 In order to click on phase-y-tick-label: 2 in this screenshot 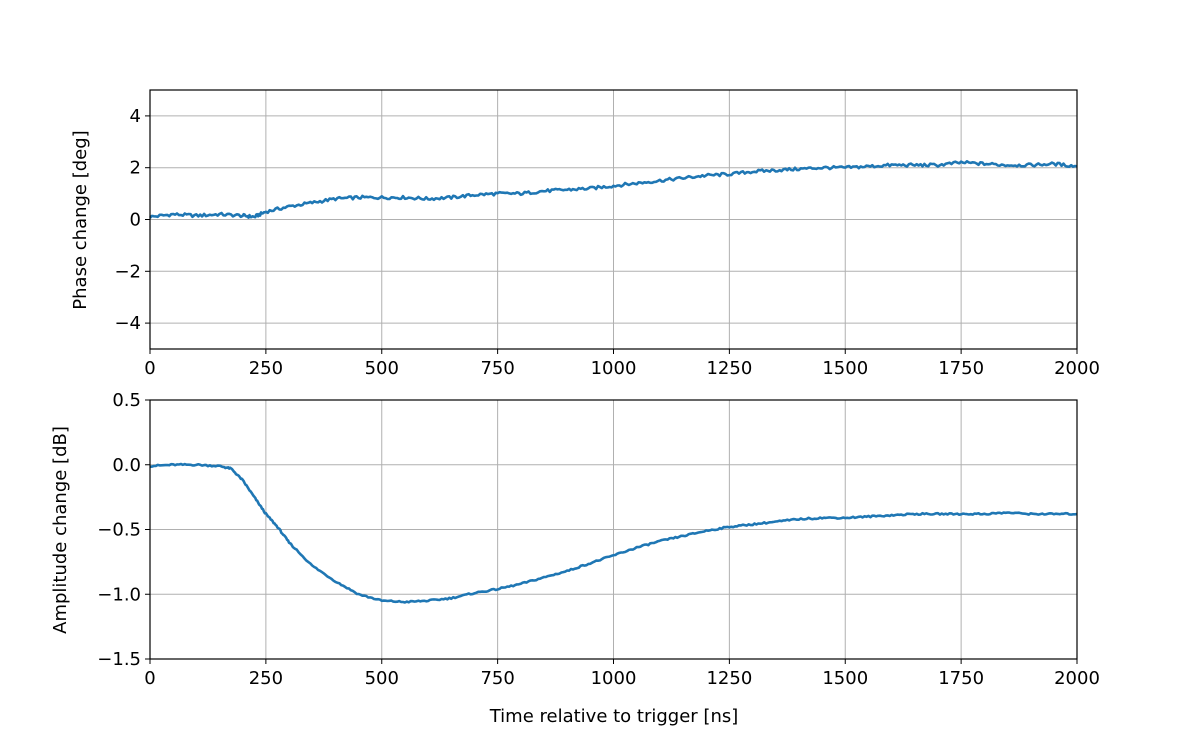, I will do `click(135, 168)`.